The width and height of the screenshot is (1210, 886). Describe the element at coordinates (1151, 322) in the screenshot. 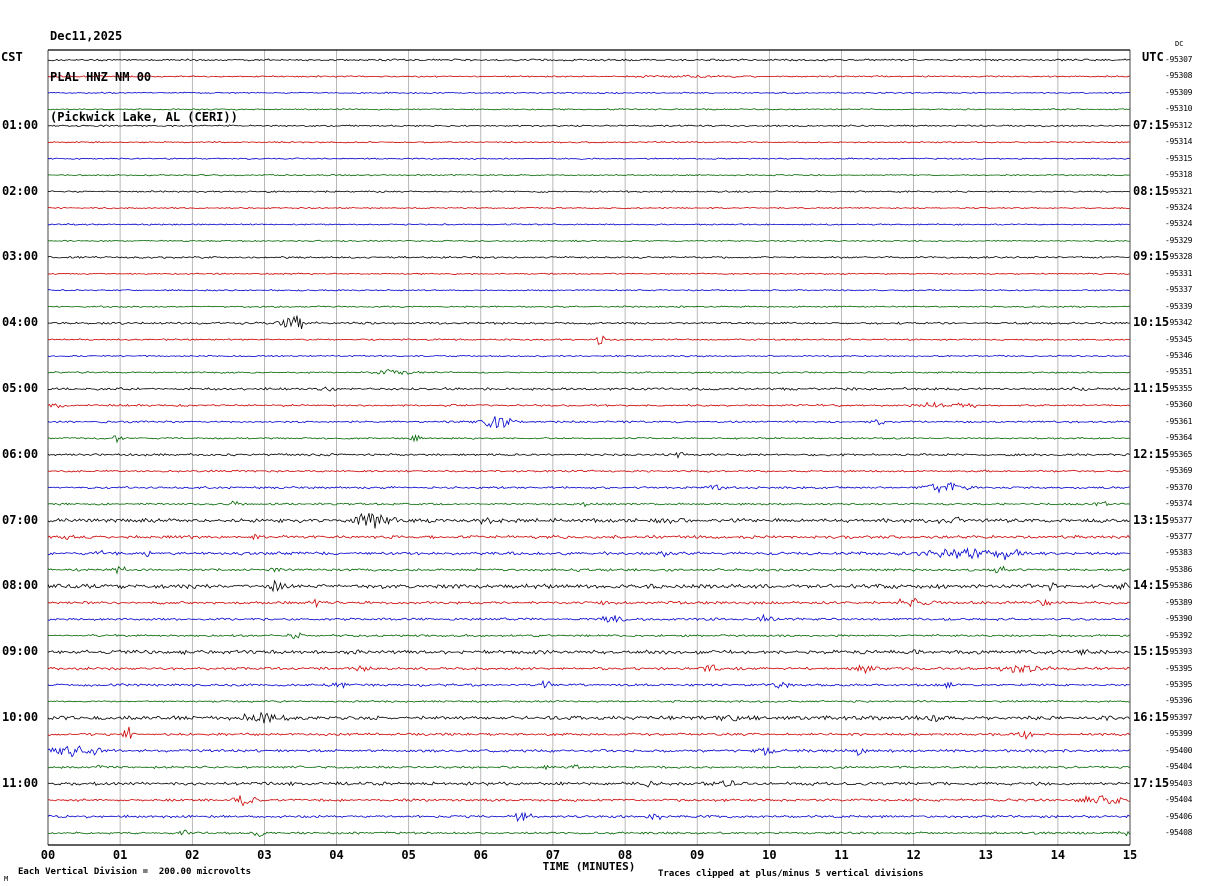

I see `right-hour-label: 10:15` at that location.